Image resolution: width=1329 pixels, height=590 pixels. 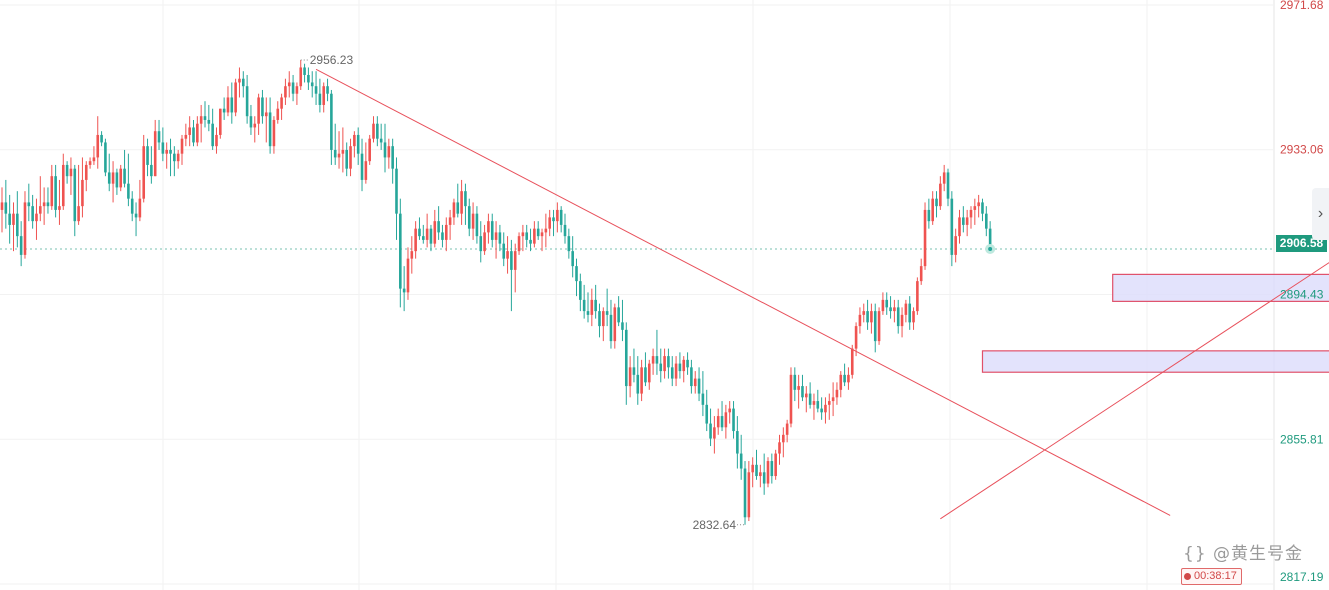 What do you see at coordinates (715, 525) in the screenshot?
I see `low-price-label: 2832.64` at bounding box center [715, 525].